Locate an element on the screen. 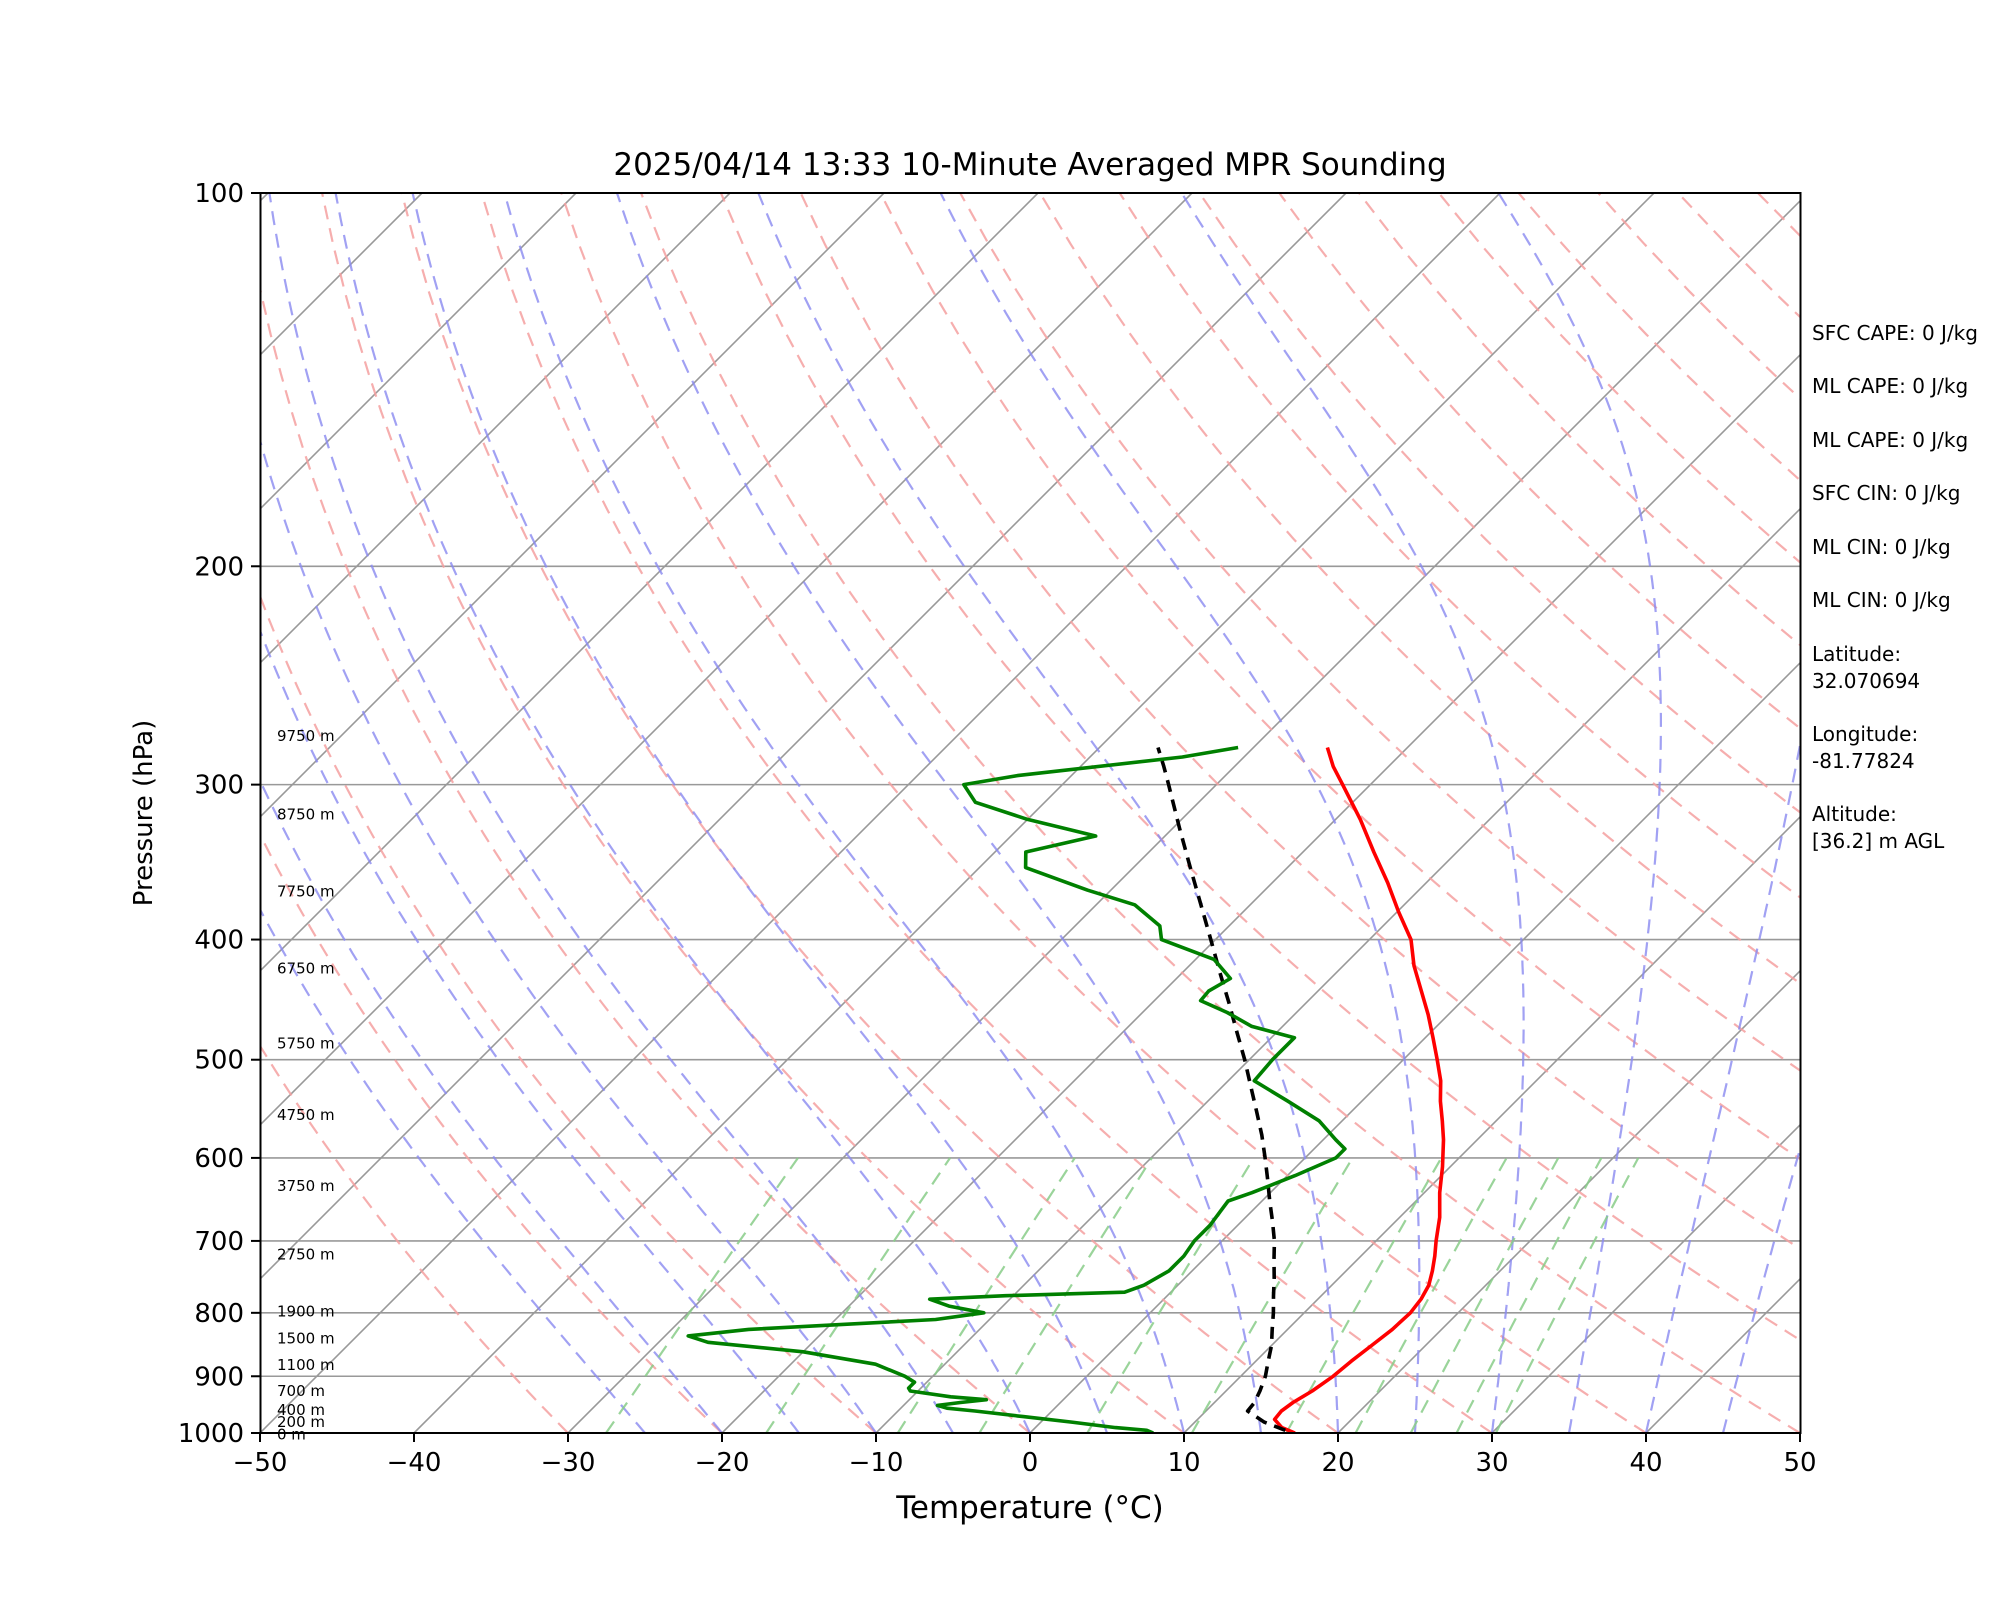 The width and height of the screenshot is (2000, 1600). isotherm--110 is located at coordinates (418, 352).